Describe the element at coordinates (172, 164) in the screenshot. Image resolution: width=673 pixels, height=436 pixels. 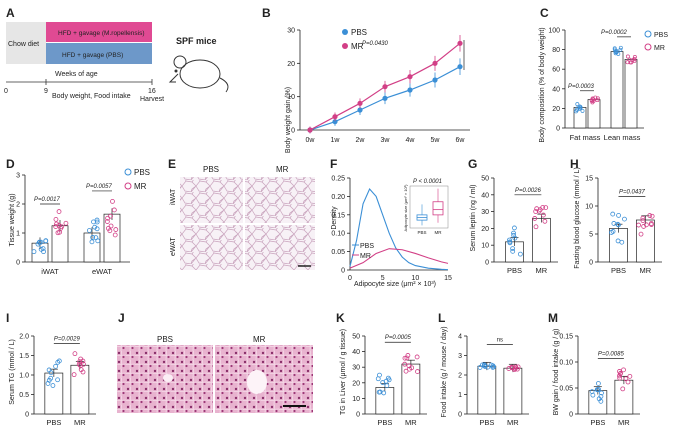
I see `panel-label-e: E` at that location.